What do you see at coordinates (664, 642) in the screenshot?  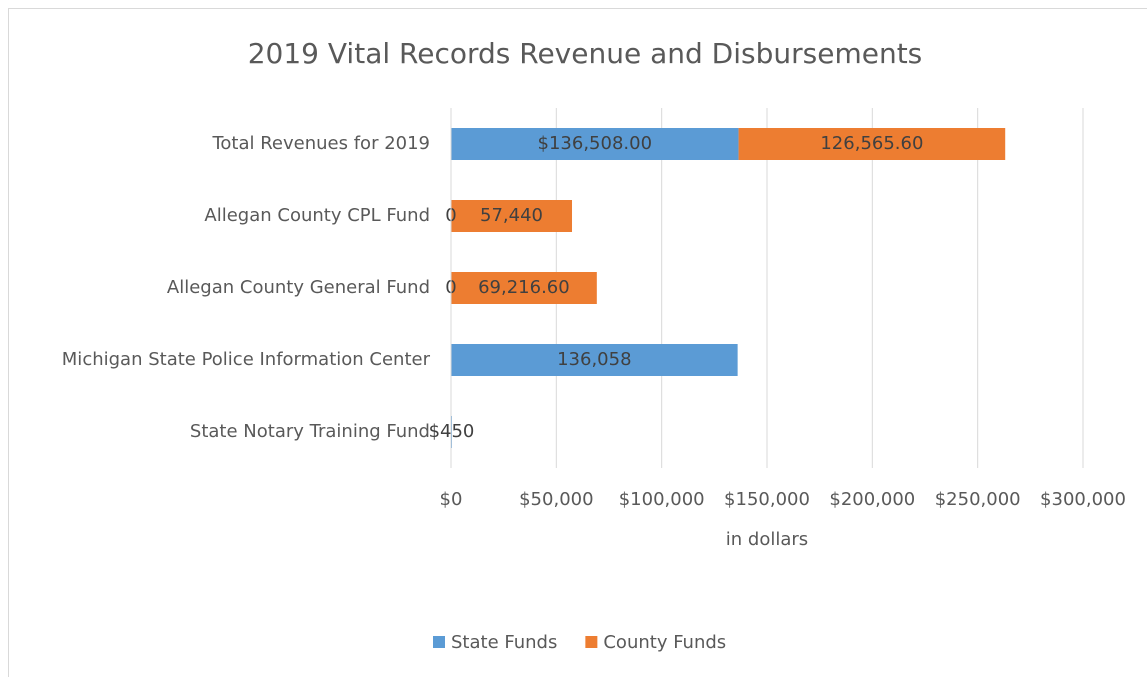 I see `legend-label: County Funds` at bounding box center [664, 642].